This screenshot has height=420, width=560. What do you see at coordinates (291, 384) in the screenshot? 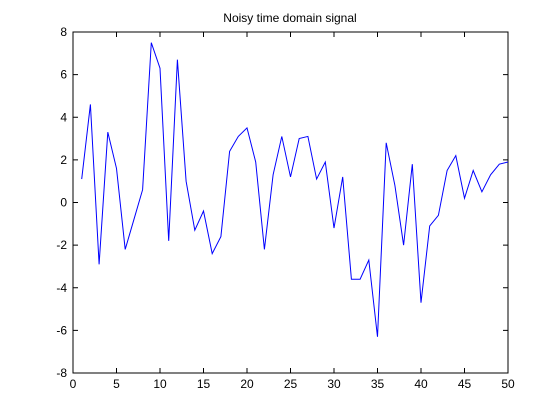
I see `x-tick-label: 25` at bounding box center [291, 384].